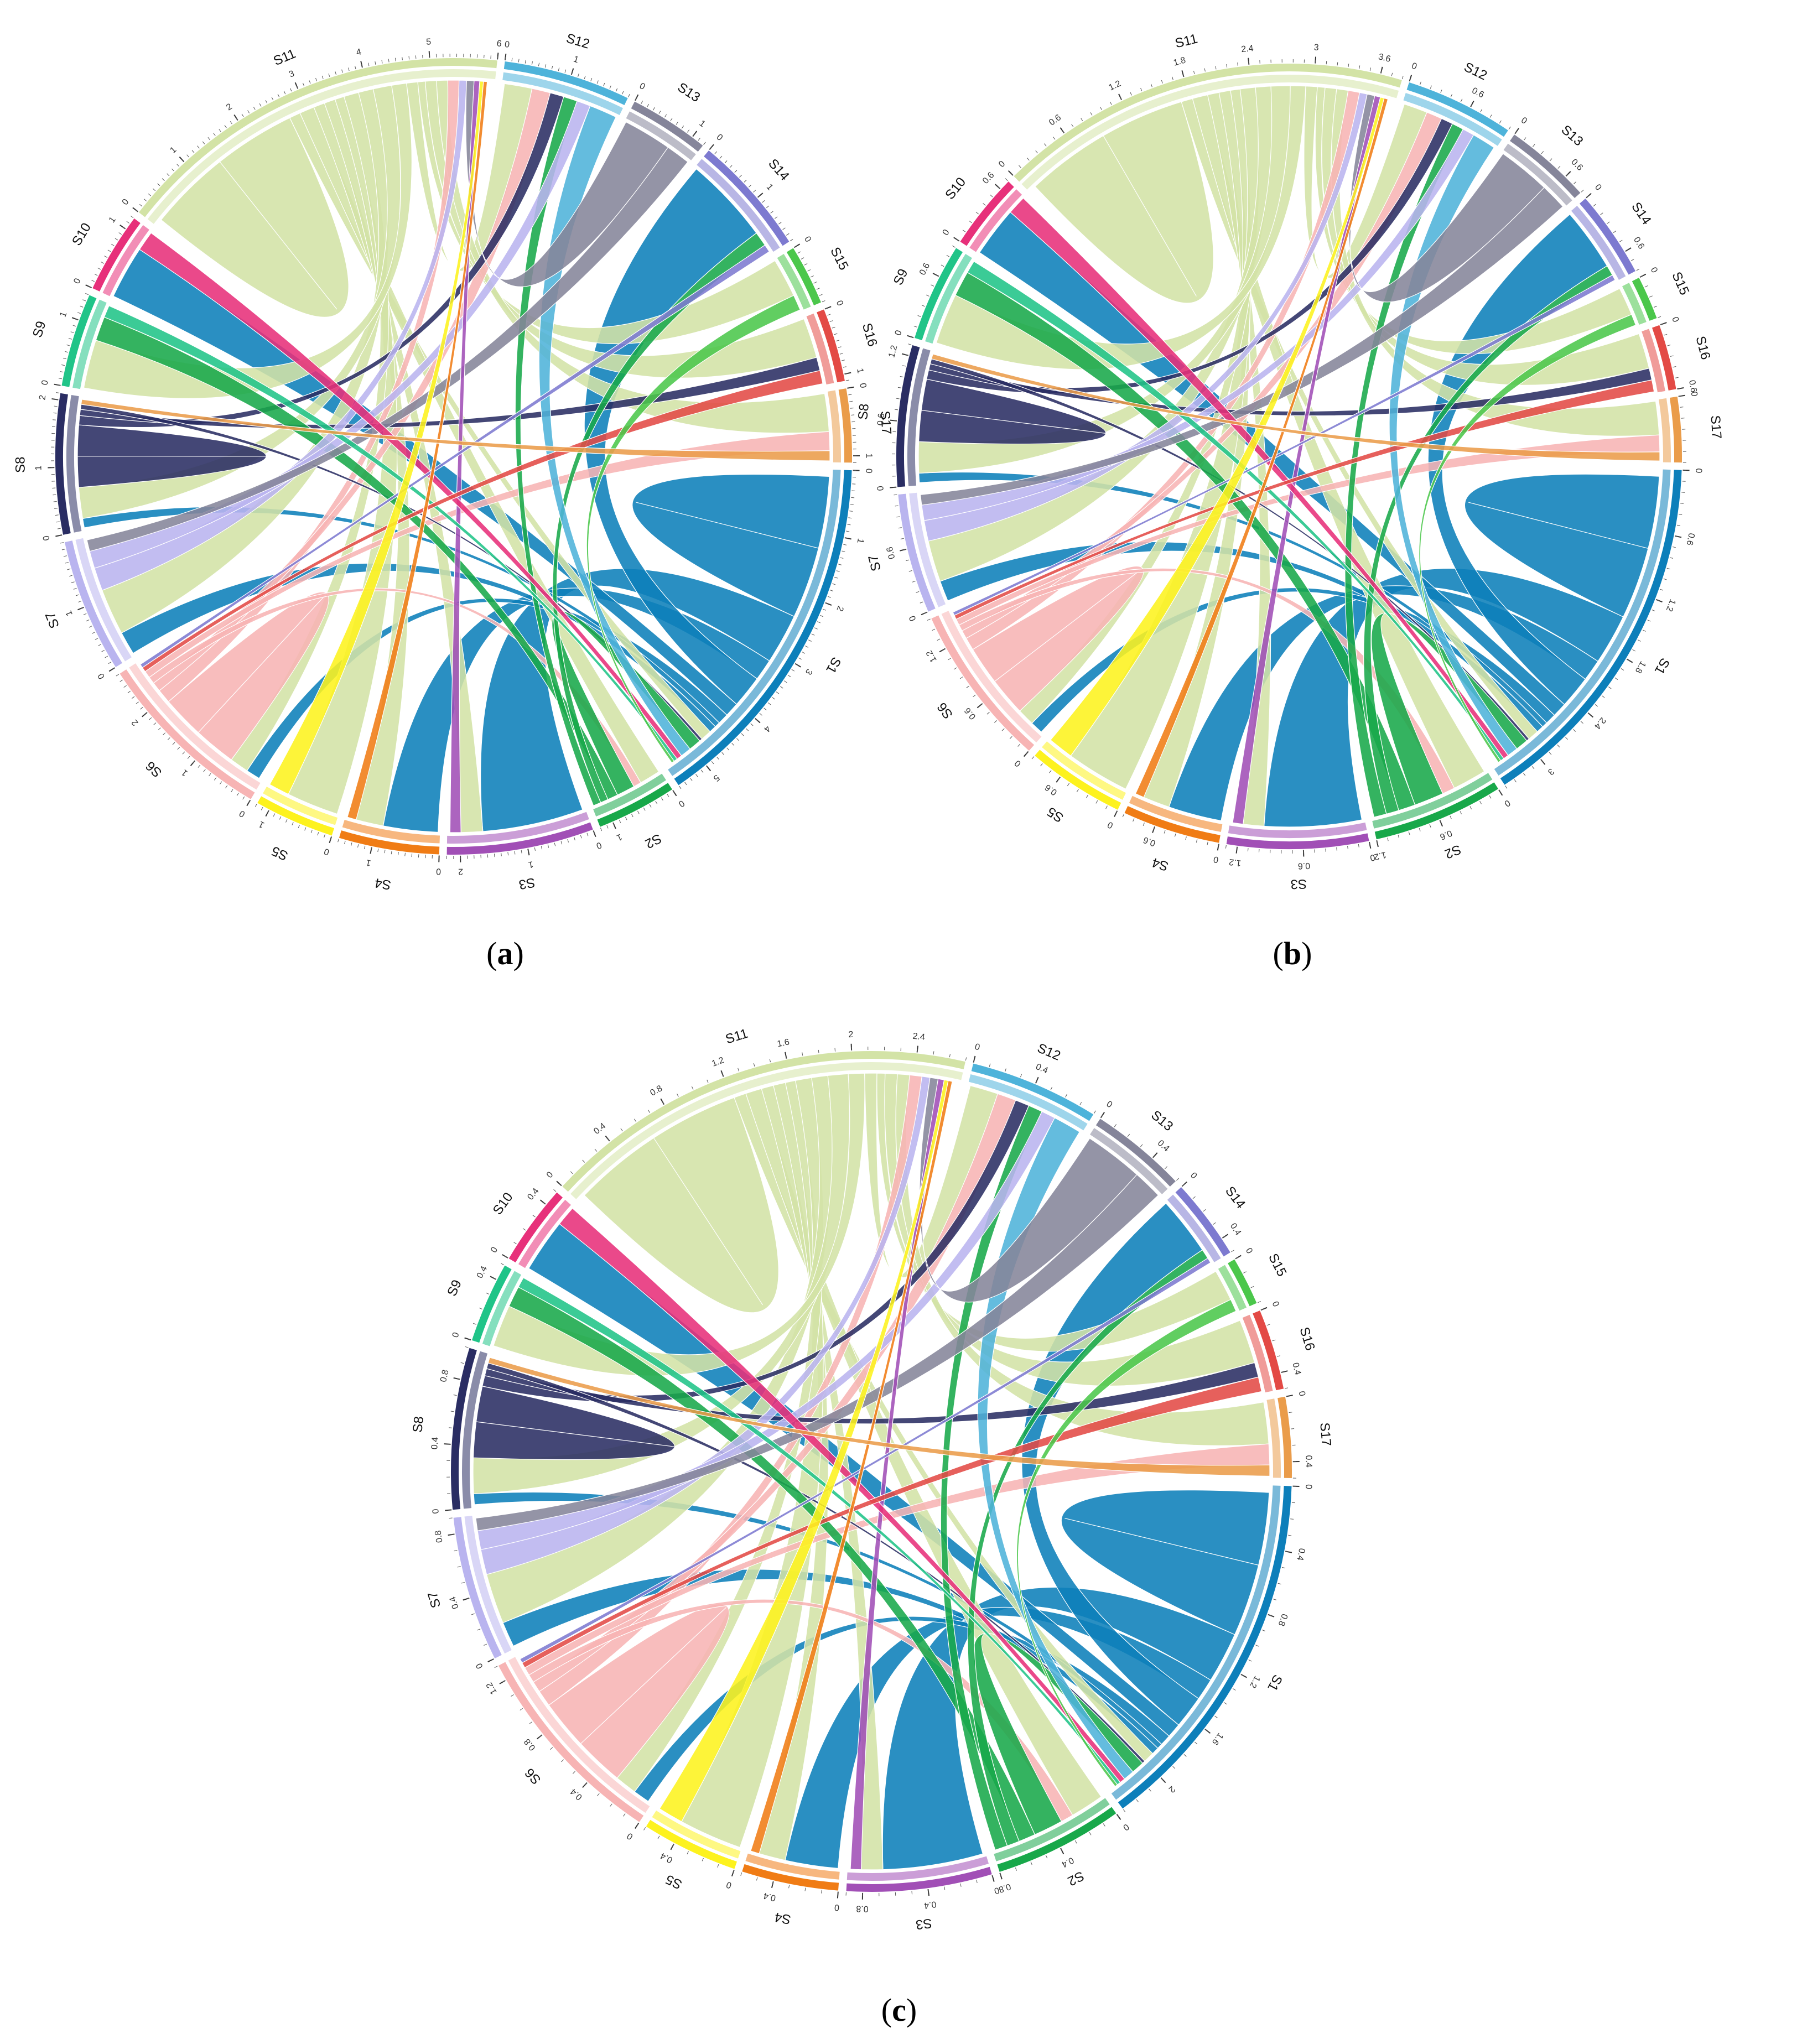 This screenshot has height=2044, width=1802. Describe the element at coordinates (716, 778) in the screenshot. I see `tick-label: 5` at that location.